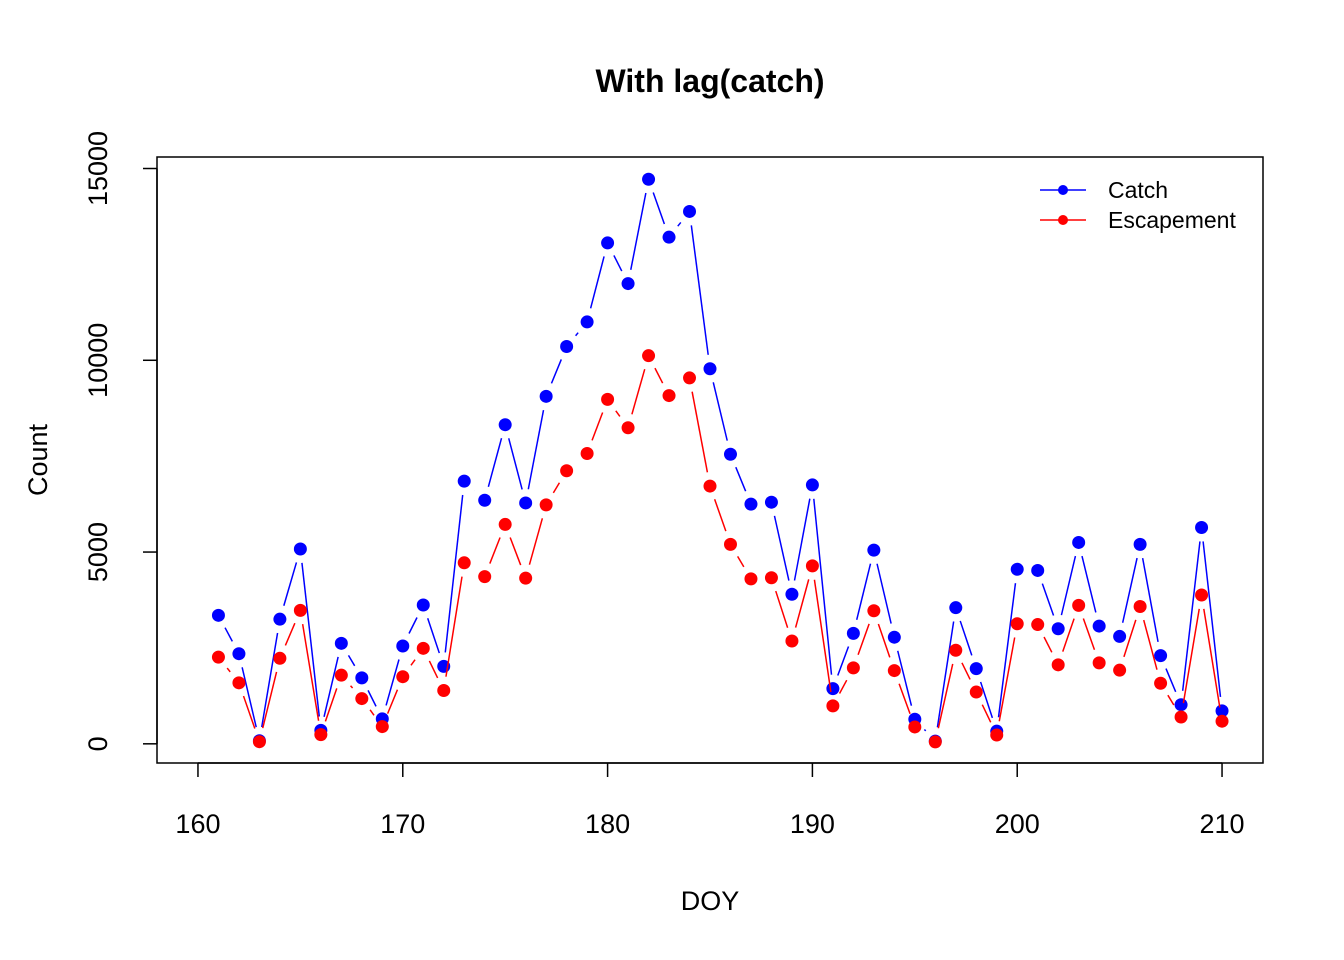 The image size is (1344, 960). Describe the element at coordinates (1104, 190) in the screenshot. I see `legend-item-catch: Catch` at that location.